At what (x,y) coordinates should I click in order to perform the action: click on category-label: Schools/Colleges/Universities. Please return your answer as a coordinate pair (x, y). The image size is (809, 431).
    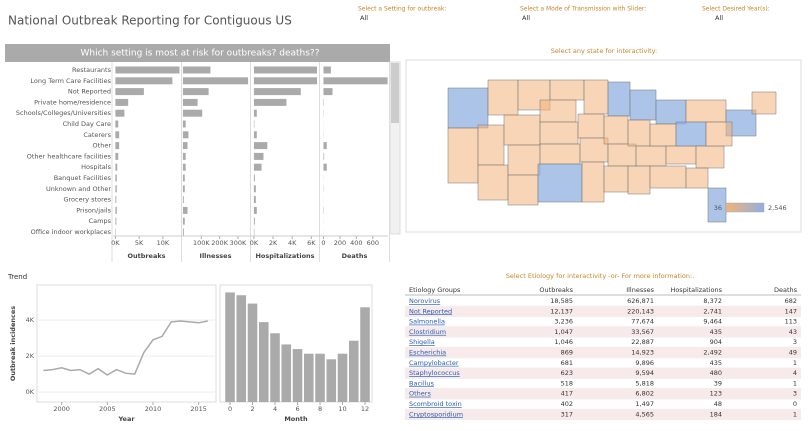
    Looking at the image, I should click on (64, 113).